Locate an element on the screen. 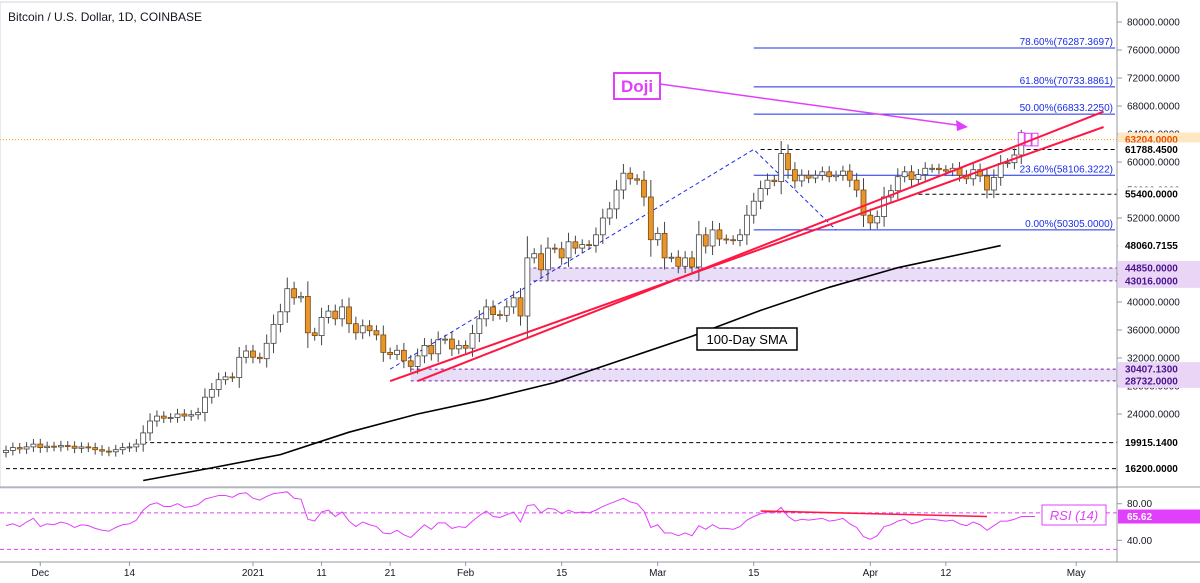 The image size is (1200, 583). x-tick-label: Mar is located at coordinates (658, 573).